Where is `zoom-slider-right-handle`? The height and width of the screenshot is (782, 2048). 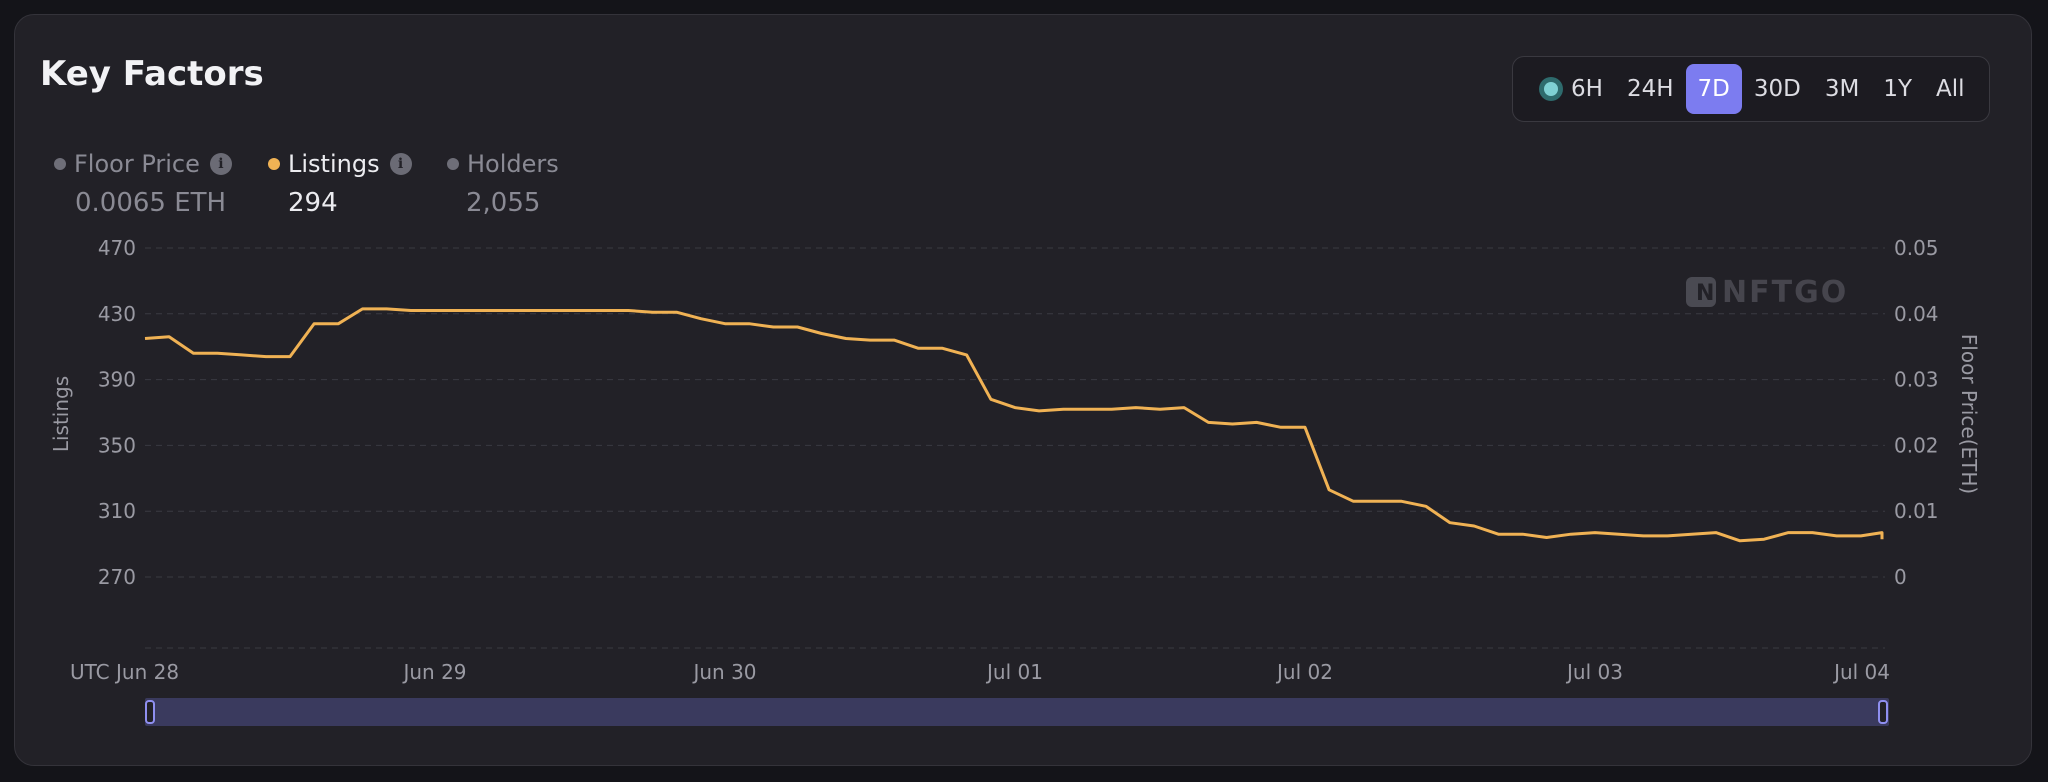 zoom-slider-right-handle is located at coordinates (1883, 712).